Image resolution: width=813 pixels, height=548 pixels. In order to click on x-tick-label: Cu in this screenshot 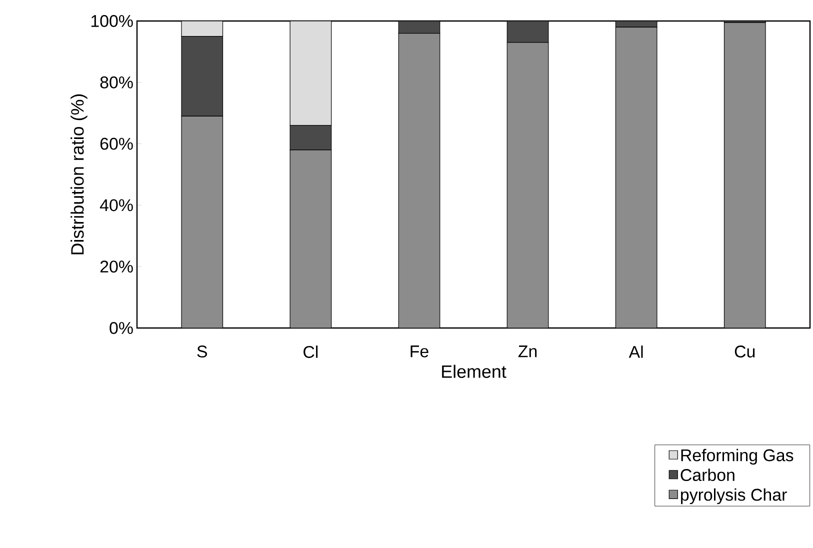, I will do `click(744, 352)`.